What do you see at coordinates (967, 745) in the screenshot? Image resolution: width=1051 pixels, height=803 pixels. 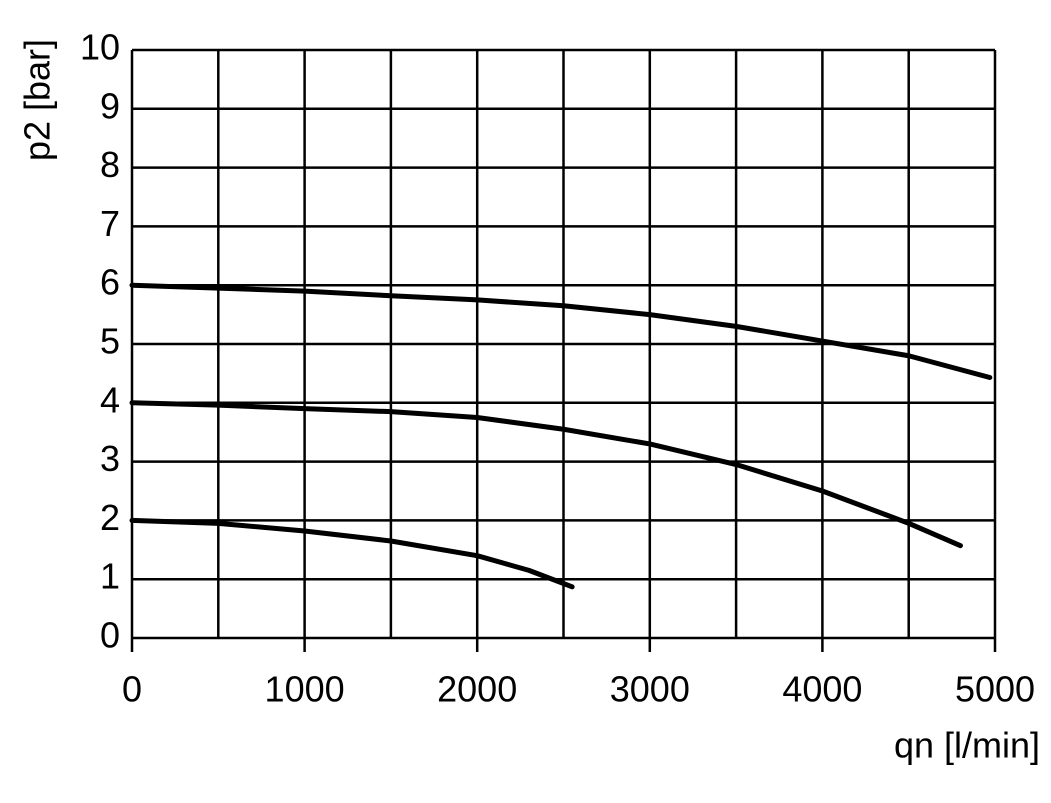 I see `x-axis-label: qn [l/min]` at bounding box center [967, 745].